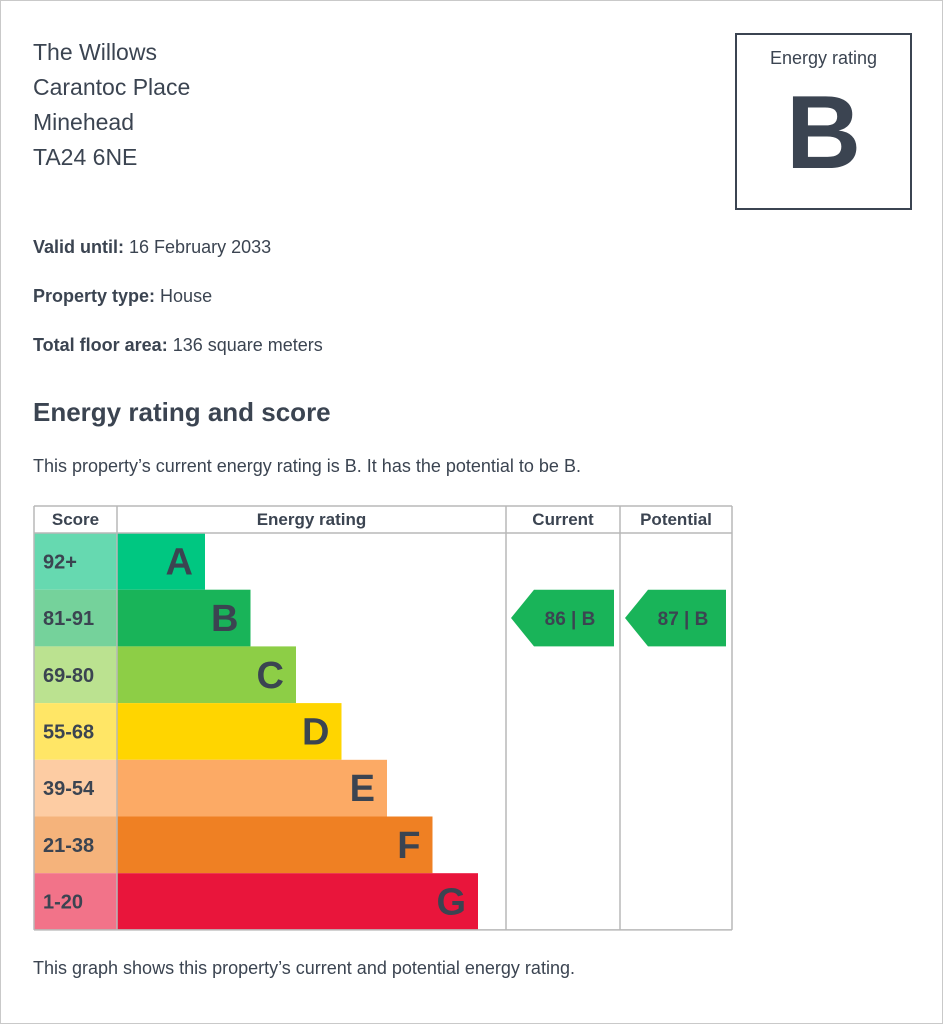  Describe the element at coordinates (75, 519) in the screenshot. I see `header-score: Score` at that location.